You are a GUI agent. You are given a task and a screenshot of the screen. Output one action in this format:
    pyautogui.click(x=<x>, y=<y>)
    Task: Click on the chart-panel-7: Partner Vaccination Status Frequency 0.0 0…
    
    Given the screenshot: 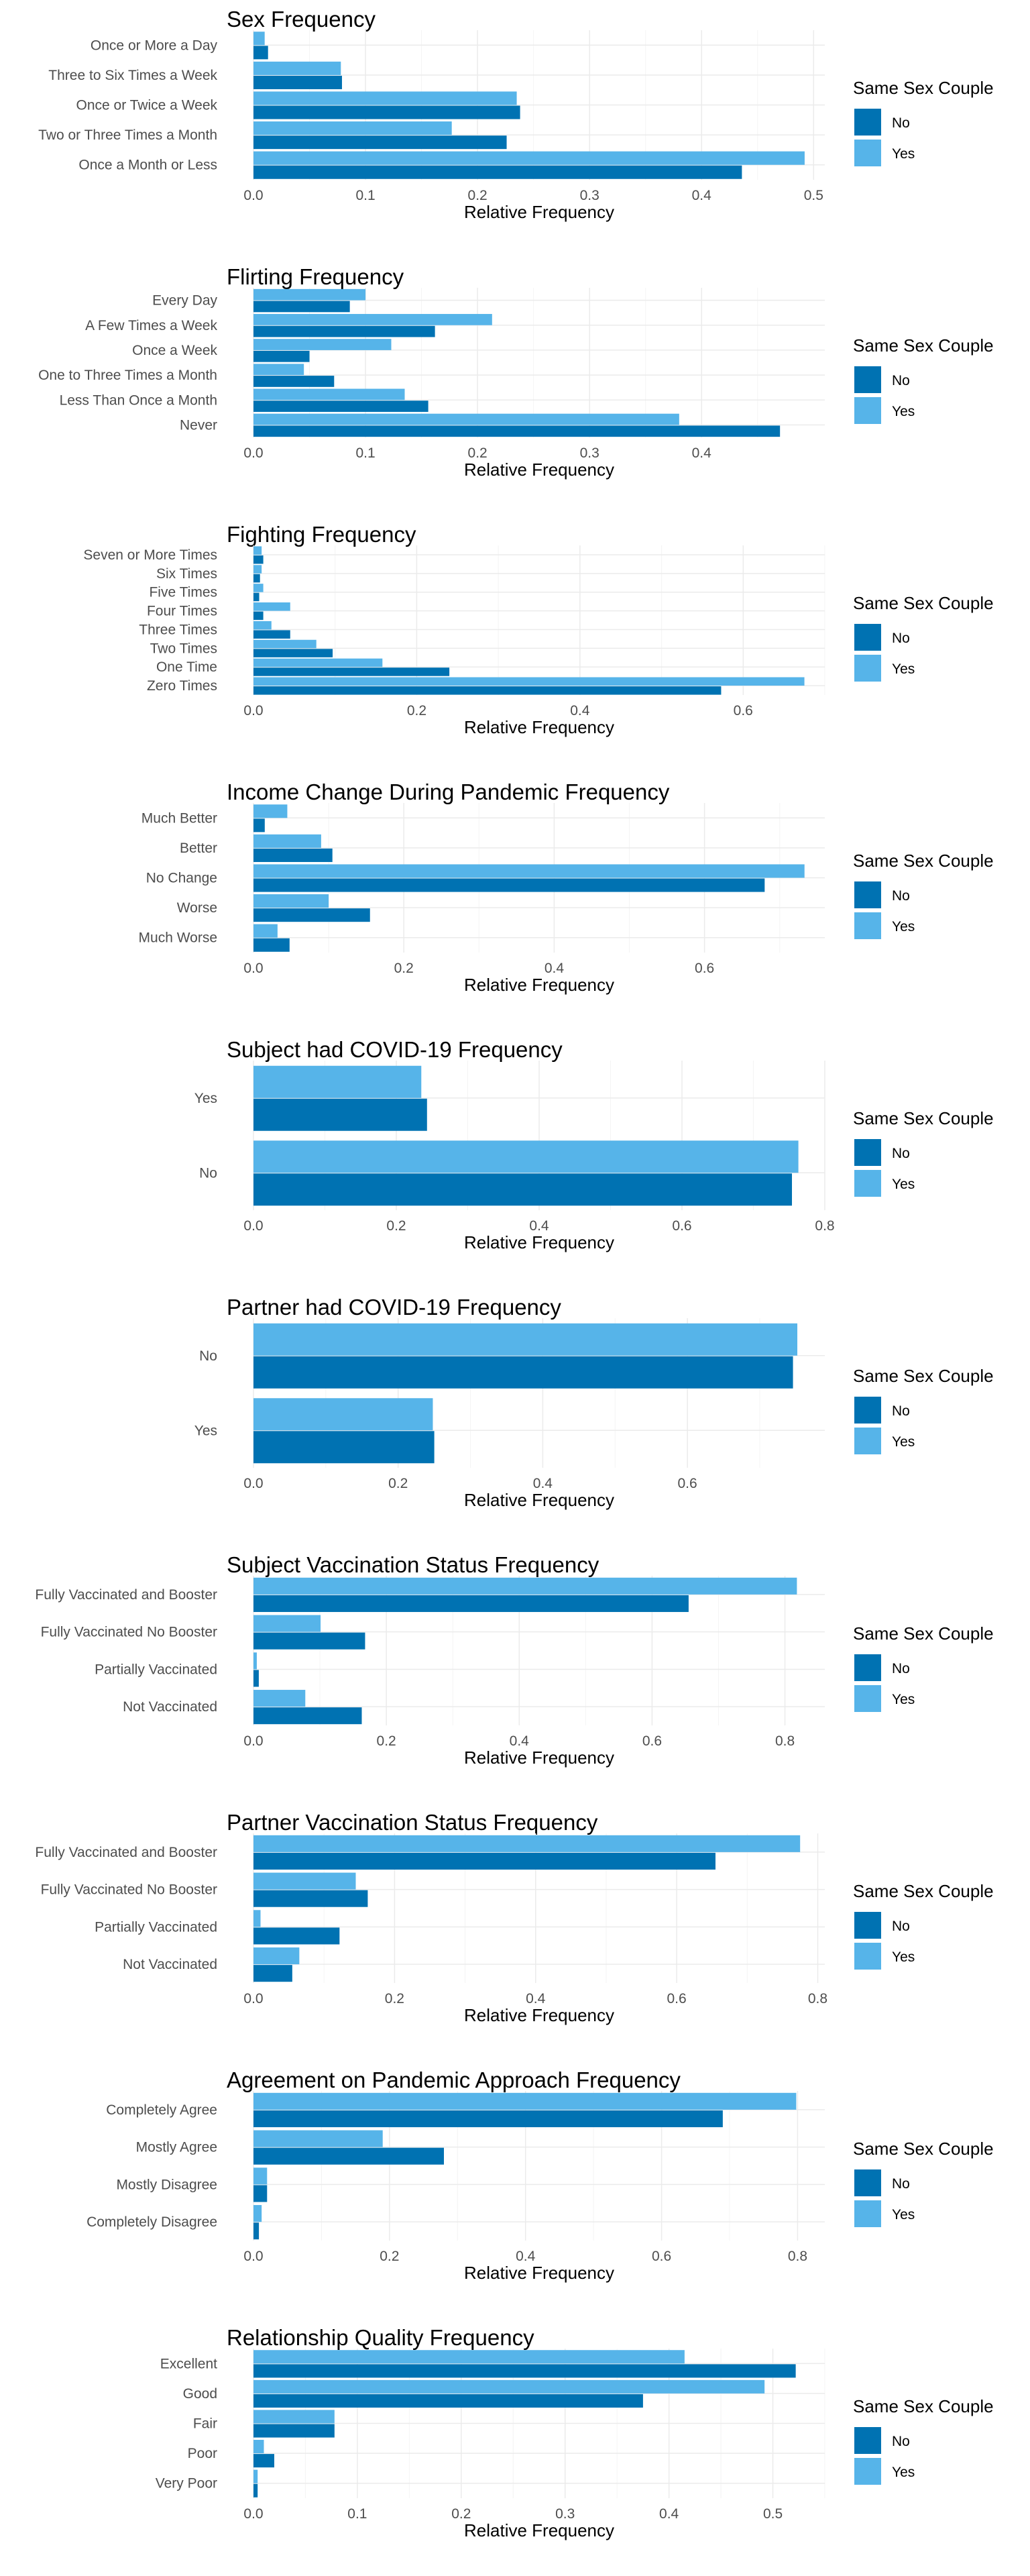 What is the action you would take?
    pyautogui.click(x=514, y=1917)
    